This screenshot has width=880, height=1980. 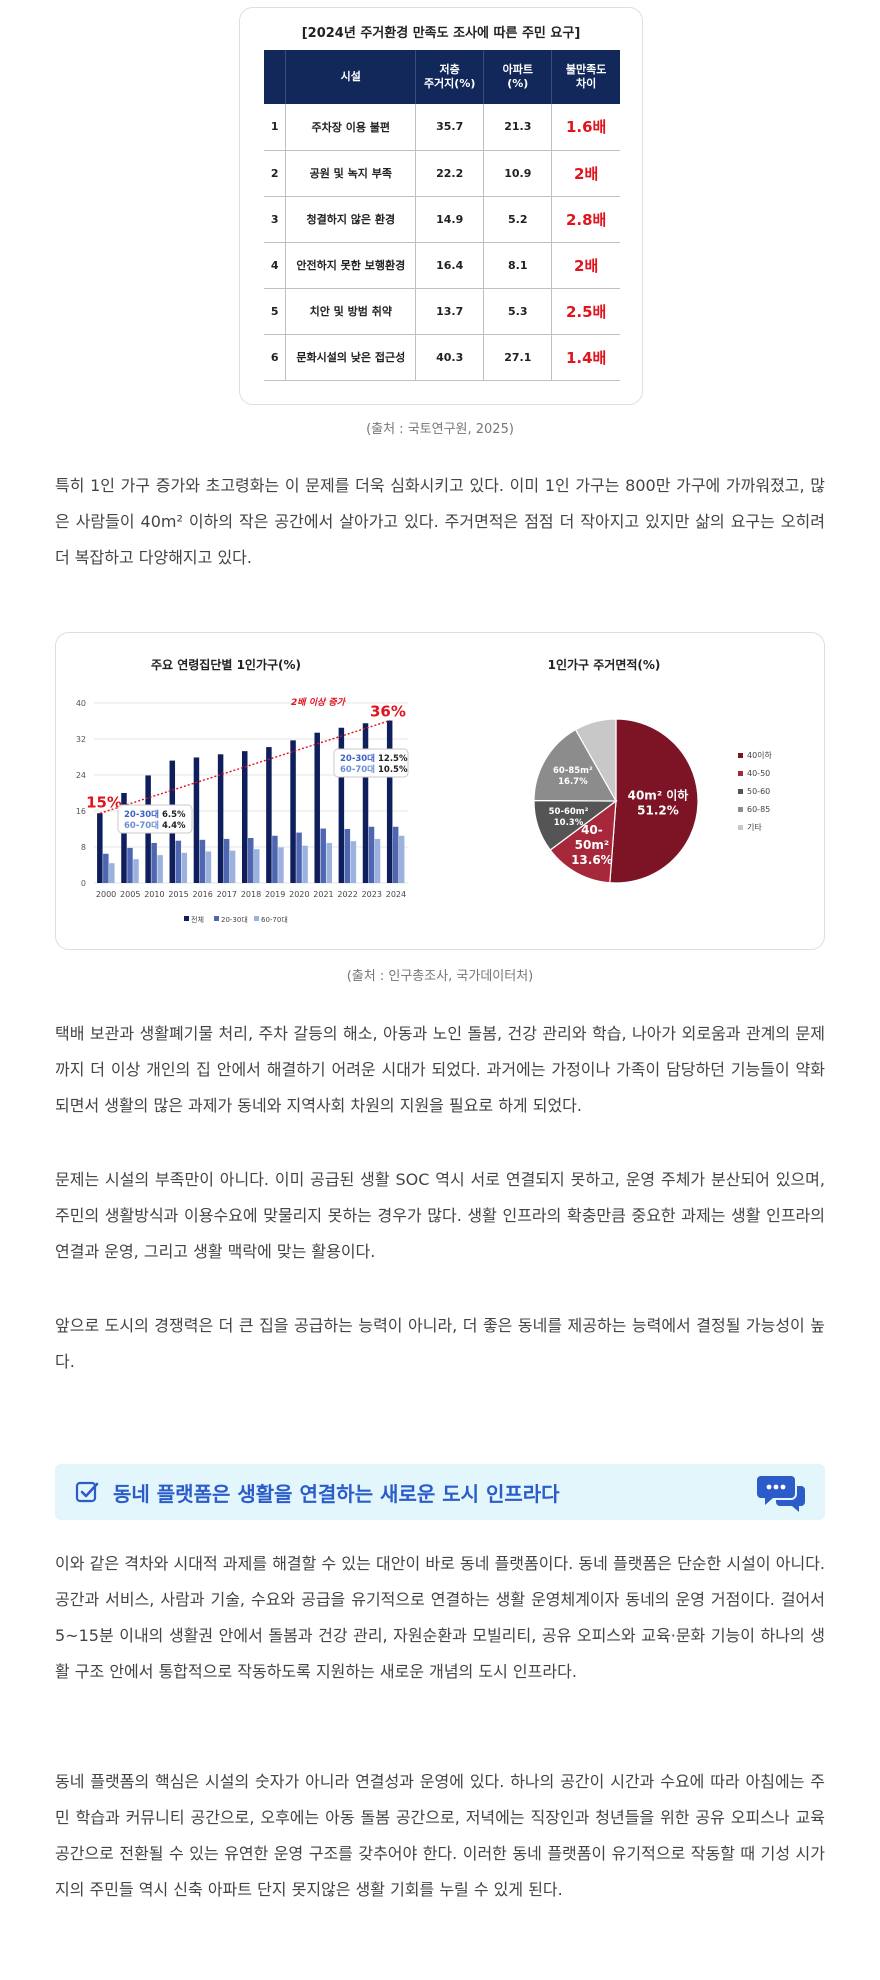 I want to click on row-low-rise: 16.4, so click(x=450, y=265).